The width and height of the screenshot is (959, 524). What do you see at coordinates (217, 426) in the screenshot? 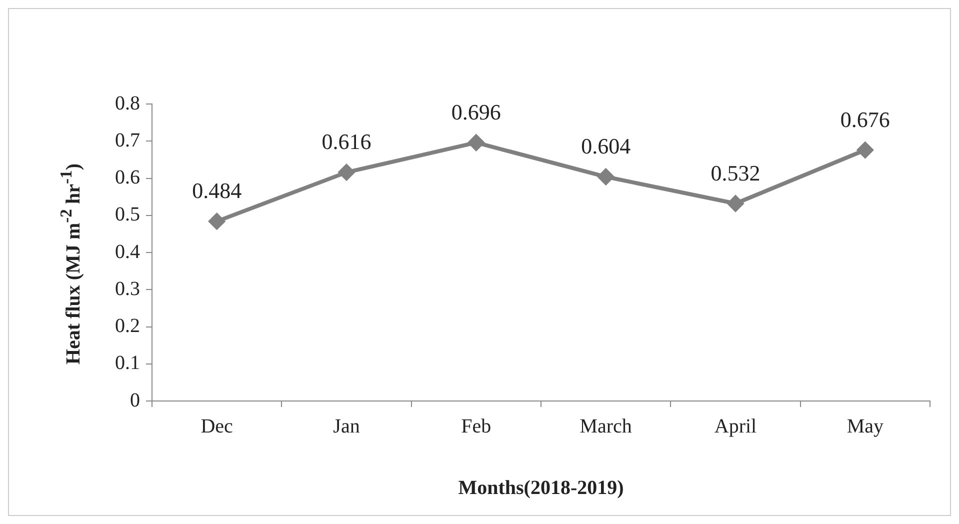
I see `x-tick-label: Dec` at bounding box center [217, 426].